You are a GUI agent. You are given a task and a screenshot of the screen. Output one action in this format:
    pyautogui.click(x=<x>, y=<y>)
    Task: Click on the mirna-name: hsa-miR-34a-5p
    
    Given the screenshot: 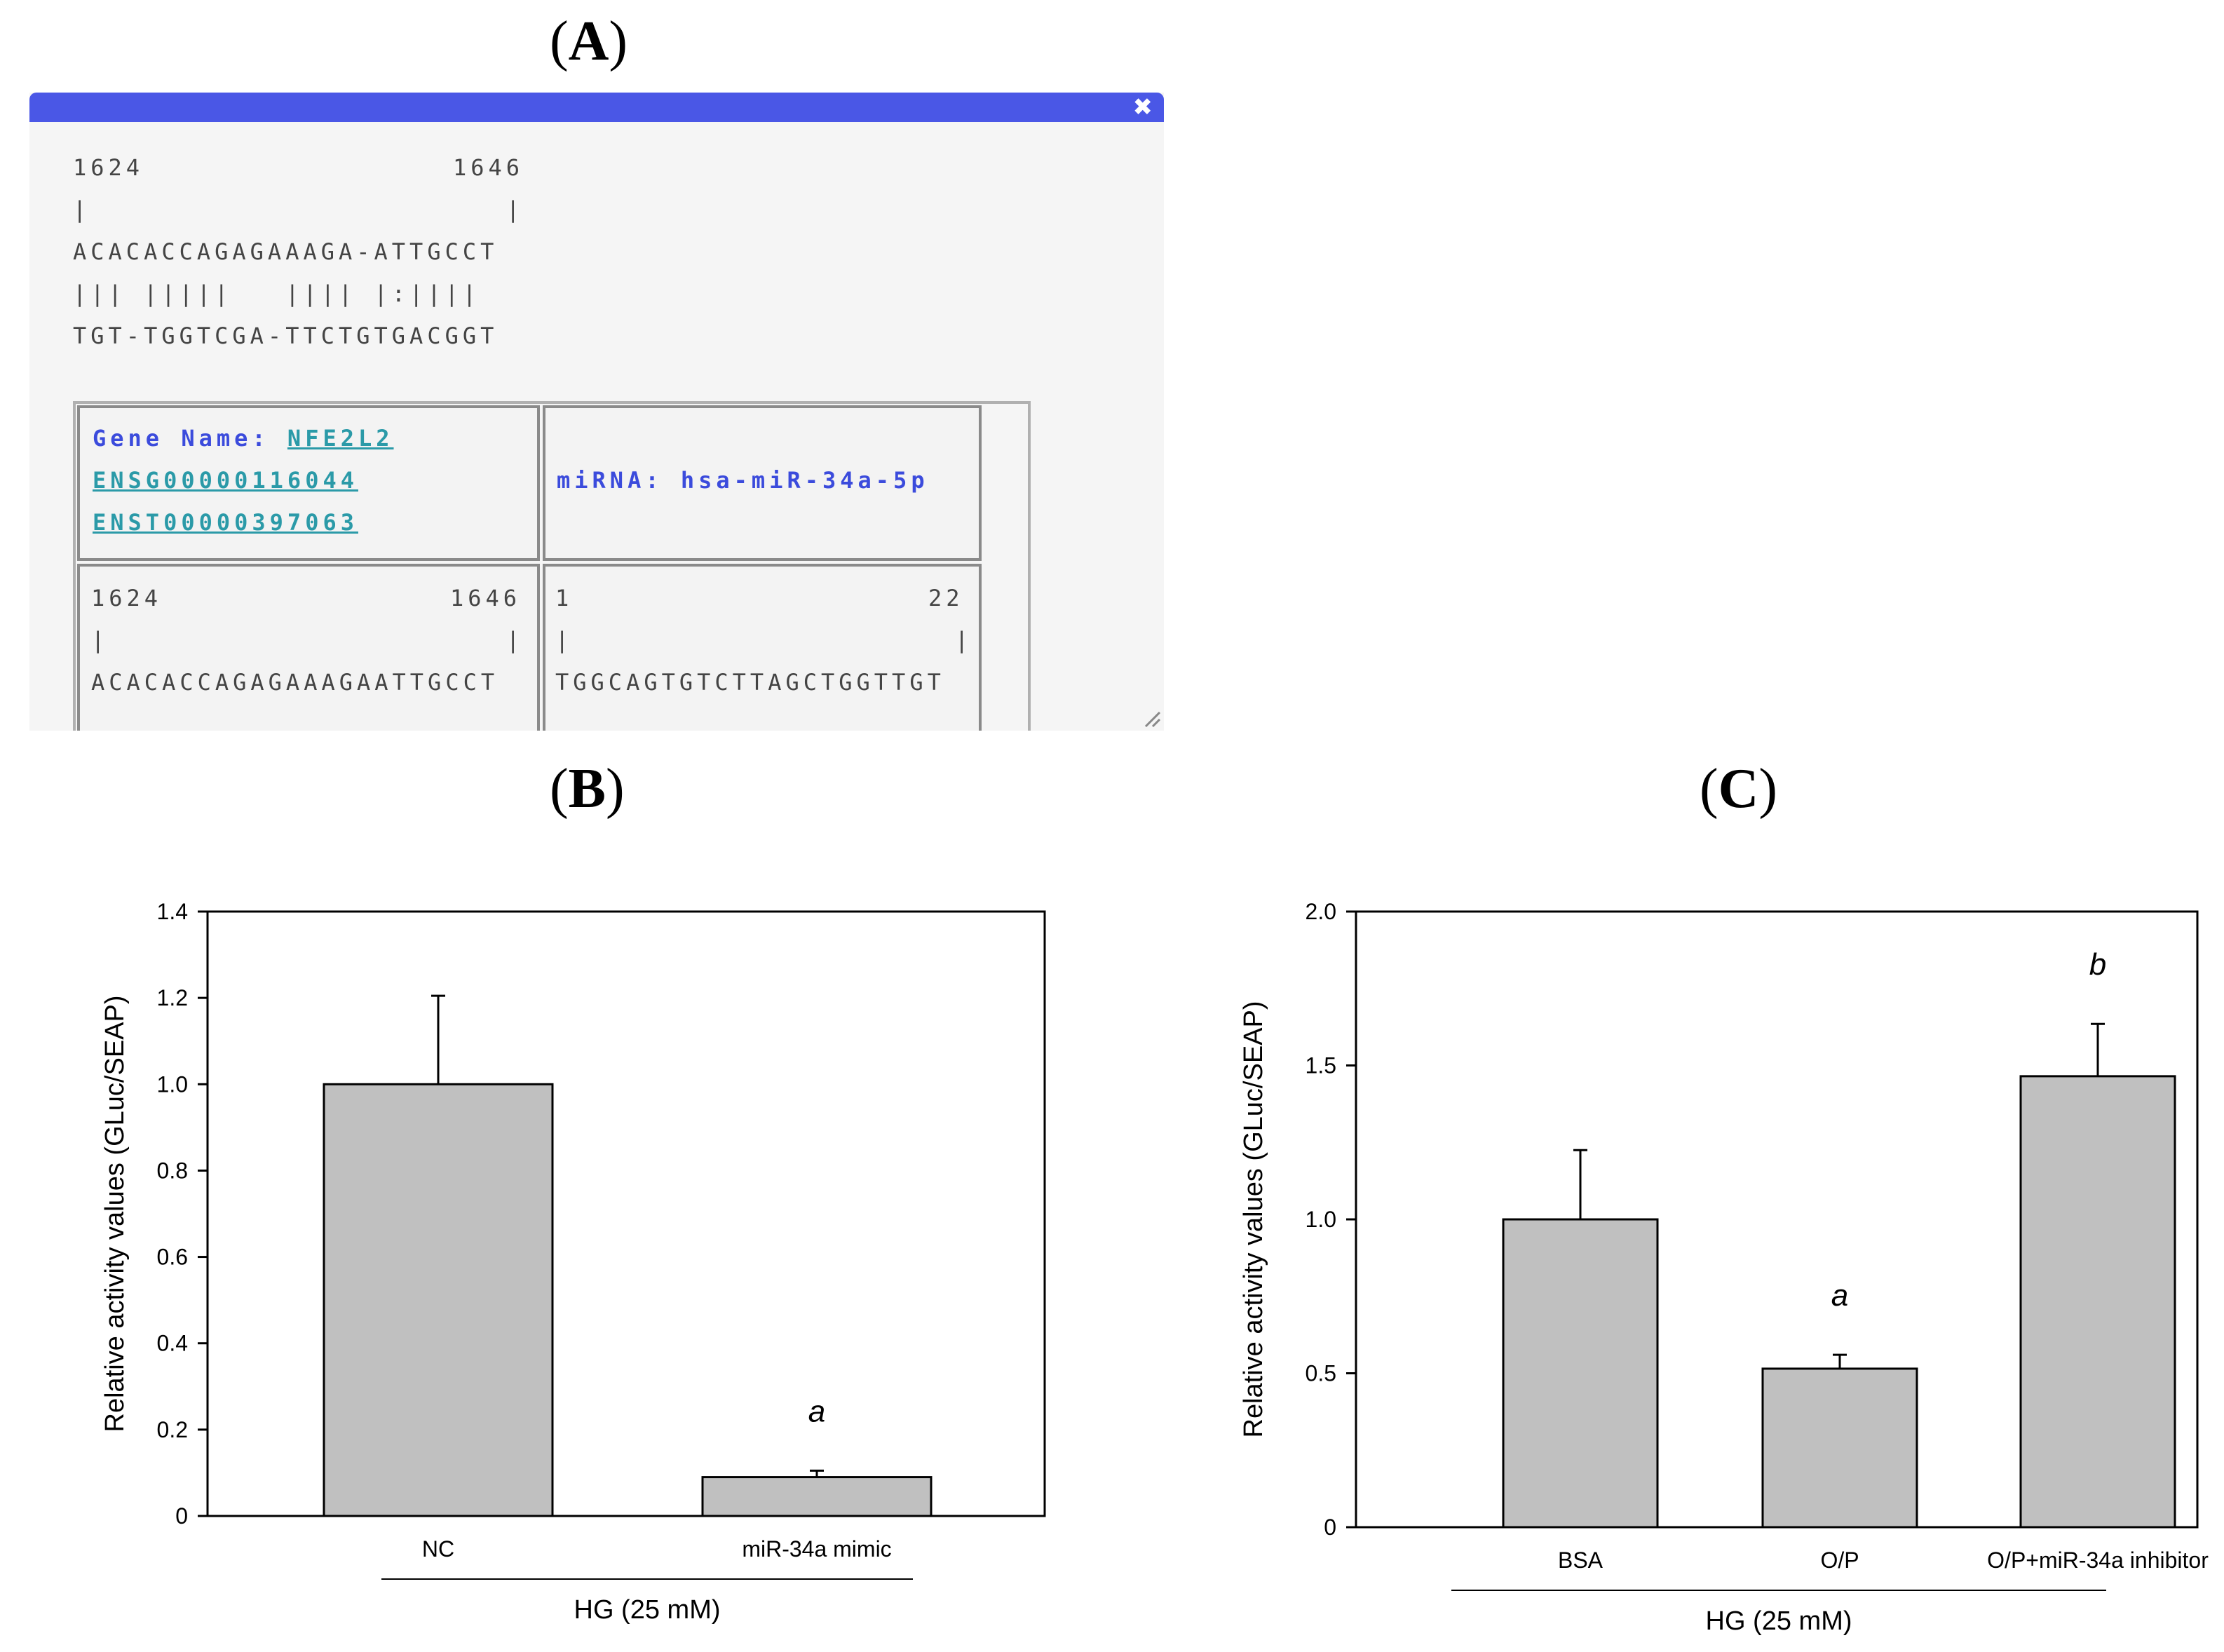 What is the action you would take?
    pyautogui.click(x=804, y=480)
    